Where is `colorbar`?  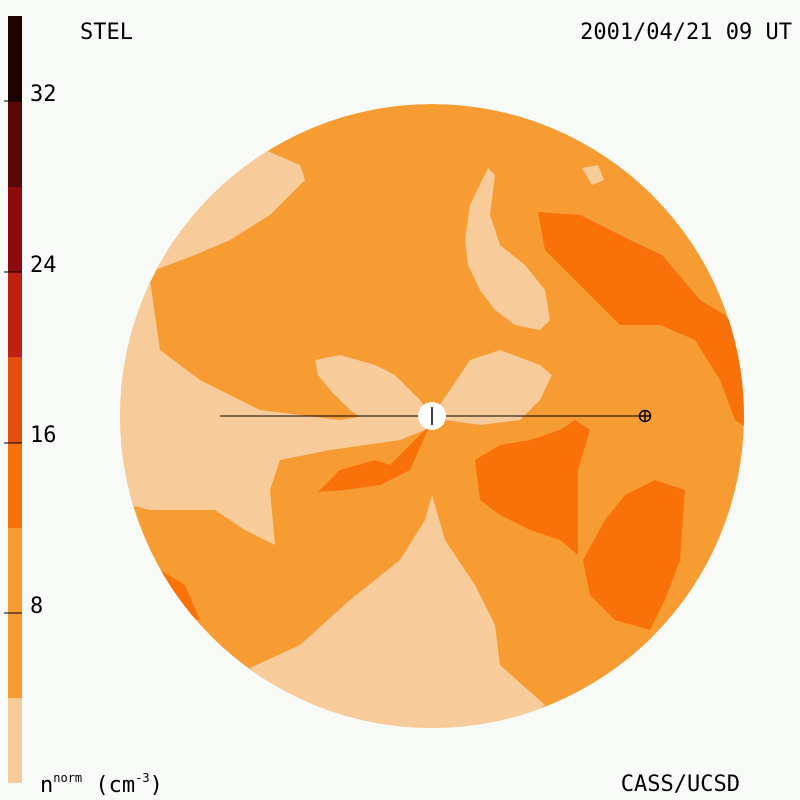 colorbar is located at coordinates (13, 399).